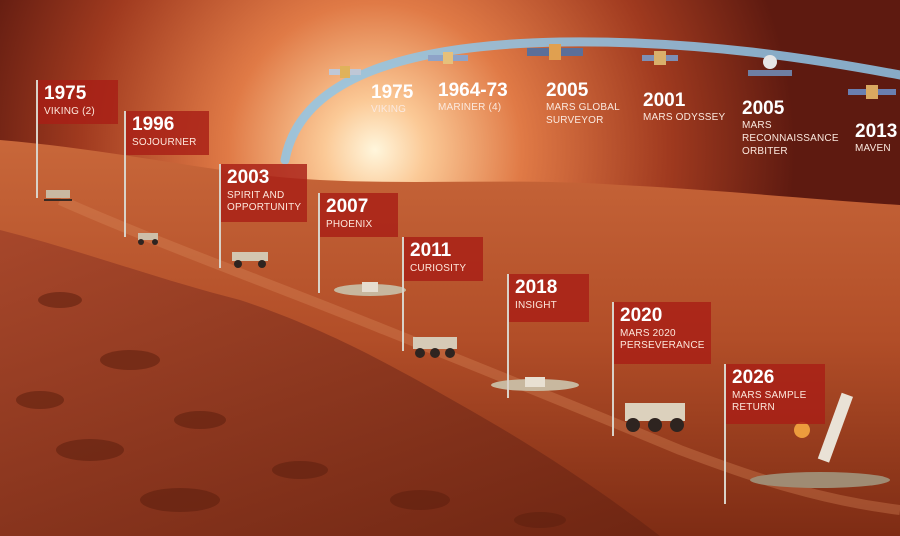  I want to click on orbit-label-viking: 1975 VIKING, so click(392, 99).